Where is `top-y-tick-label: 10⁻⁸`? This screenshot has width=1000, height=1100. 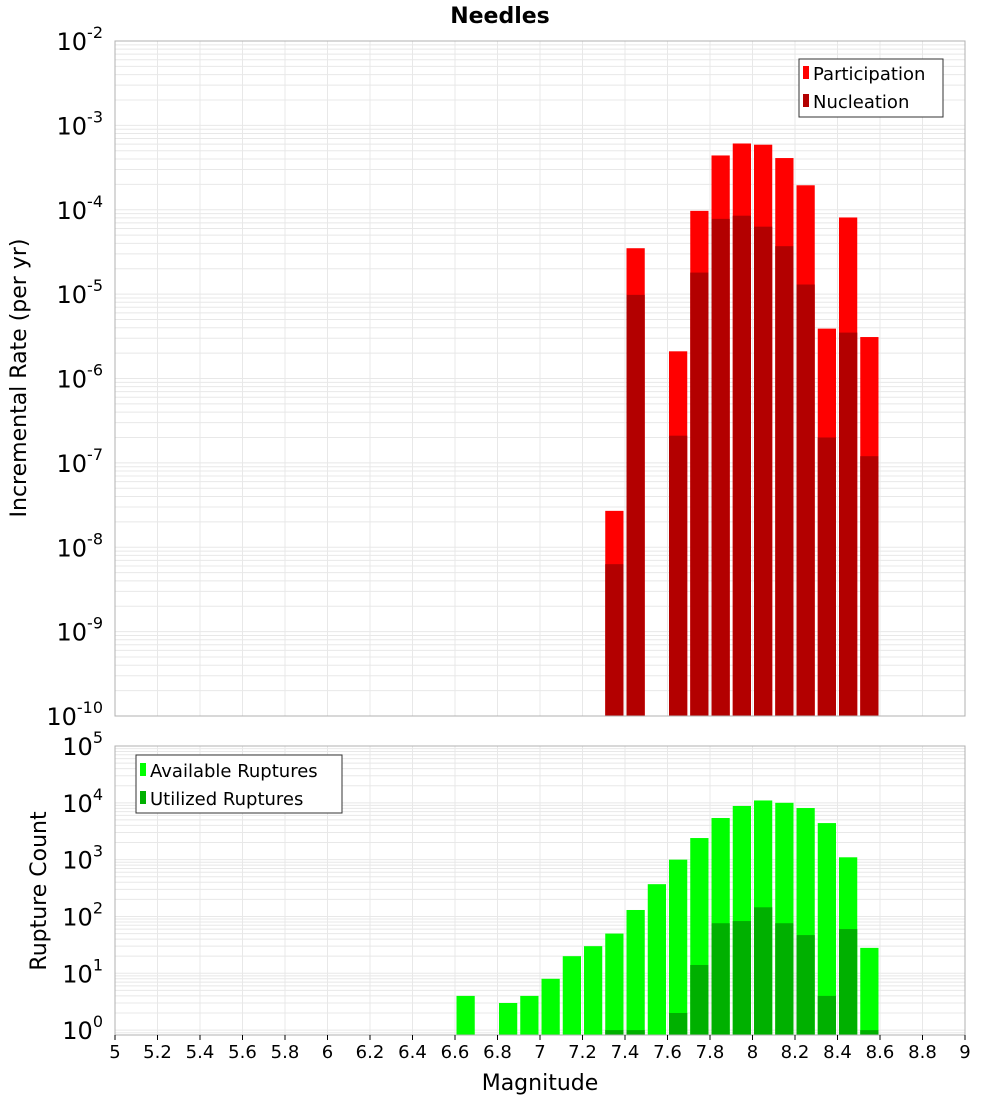
top-y-tick-label: 10⁻⁸ is located at coordinates (80, 545).